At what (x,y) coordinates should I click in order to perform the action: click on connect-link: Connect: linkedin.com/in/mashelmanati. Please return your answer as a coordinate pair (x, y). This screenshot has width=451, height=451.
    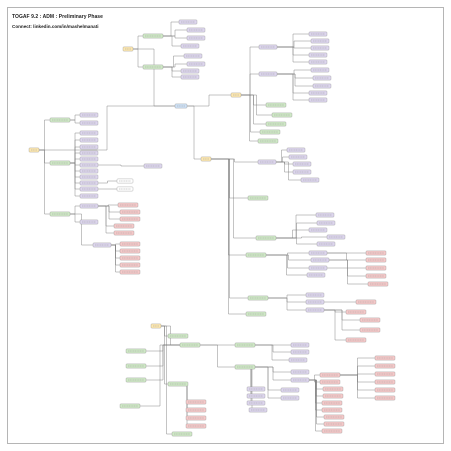
    Looking at the image, I should click on (55, 26).